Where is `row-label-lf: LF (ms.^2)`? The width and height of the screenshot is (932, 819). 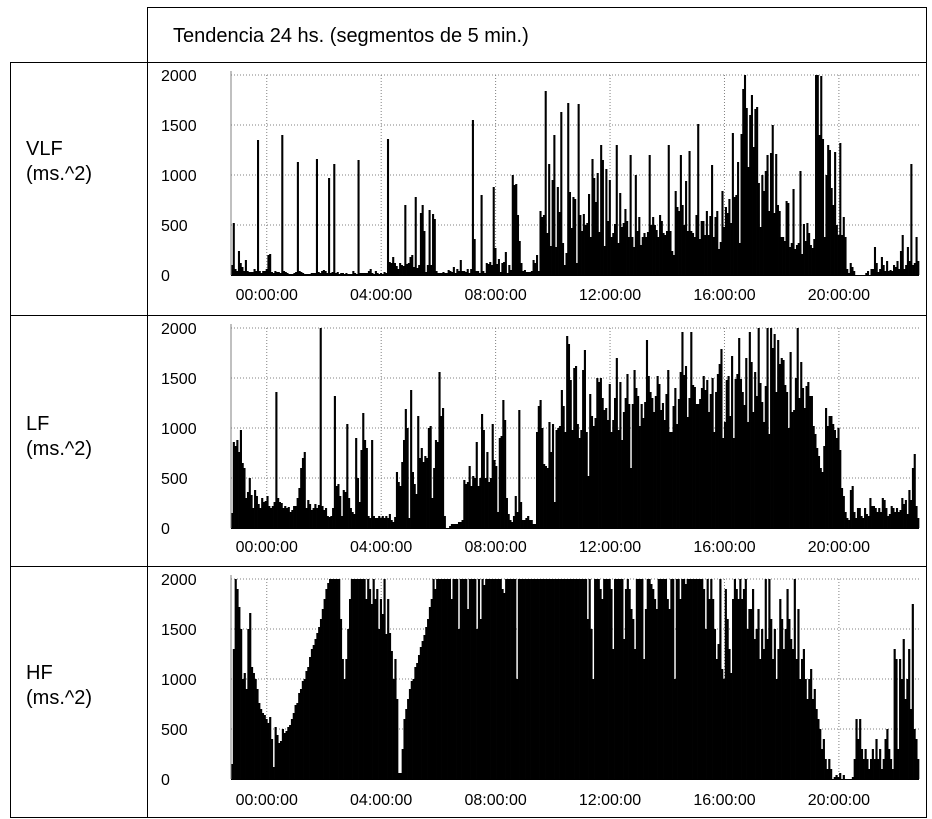
row-label-lf: LF (ms.^2) is located at coordinates (79, 441).